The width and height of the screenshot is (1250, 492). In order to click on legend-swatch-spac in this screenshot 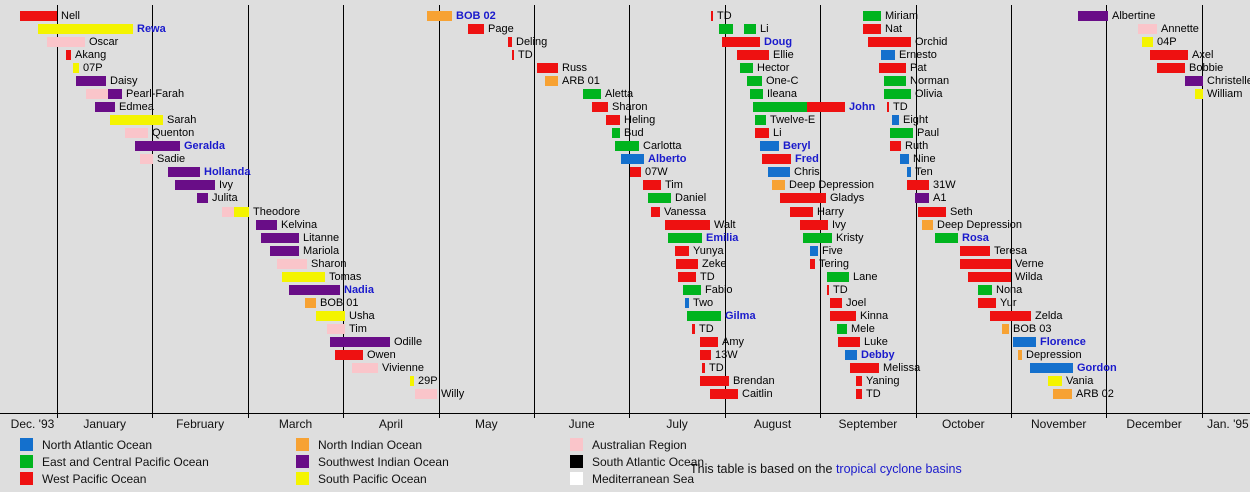, I will do `click(302, 478)`.